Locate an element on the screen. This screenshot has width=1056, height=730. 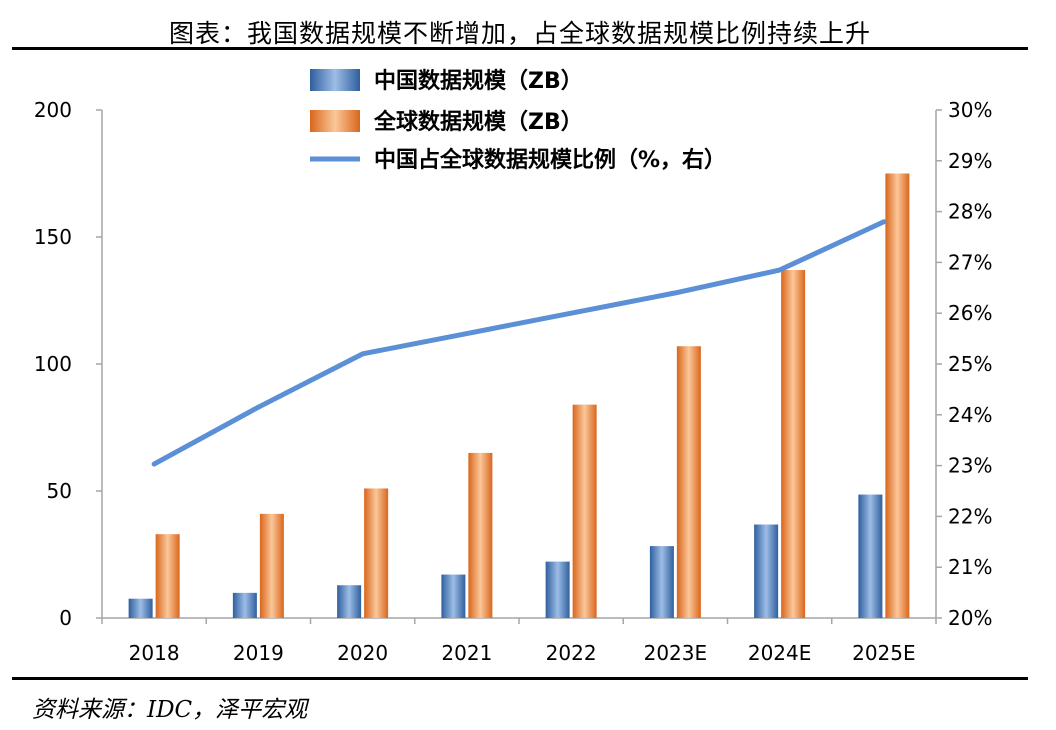
legend-label-china: 中国数据规模（ZB） is located at coordinates (478, 81).